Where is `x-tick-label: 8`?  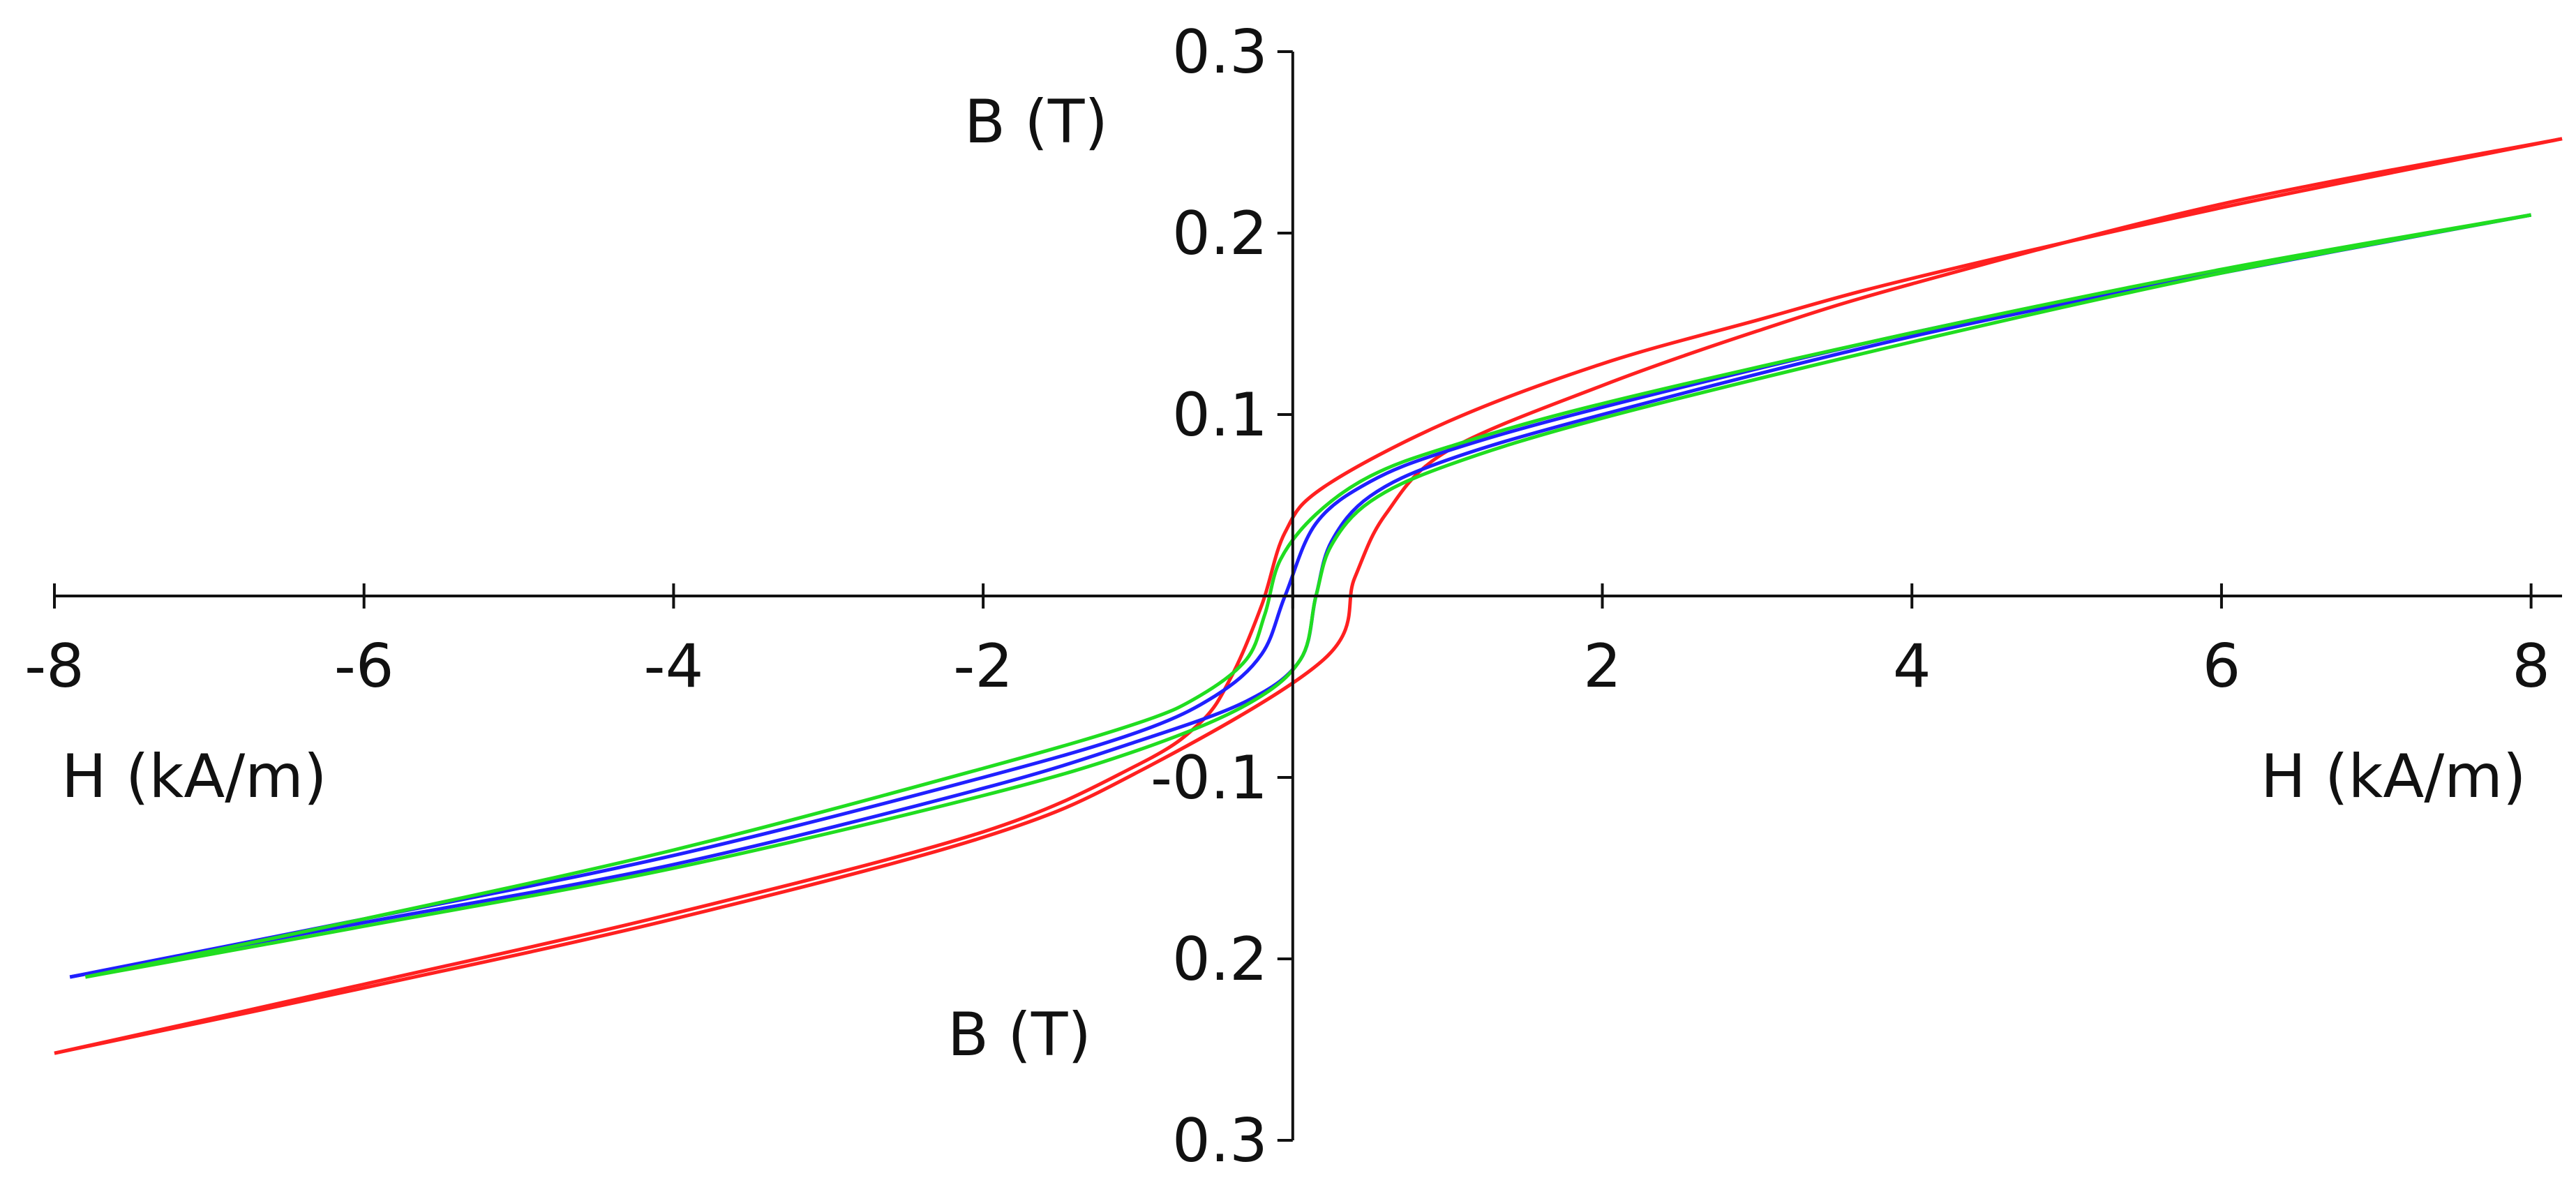 x-tick-label: 8 is located at coordinates (2531, 666).